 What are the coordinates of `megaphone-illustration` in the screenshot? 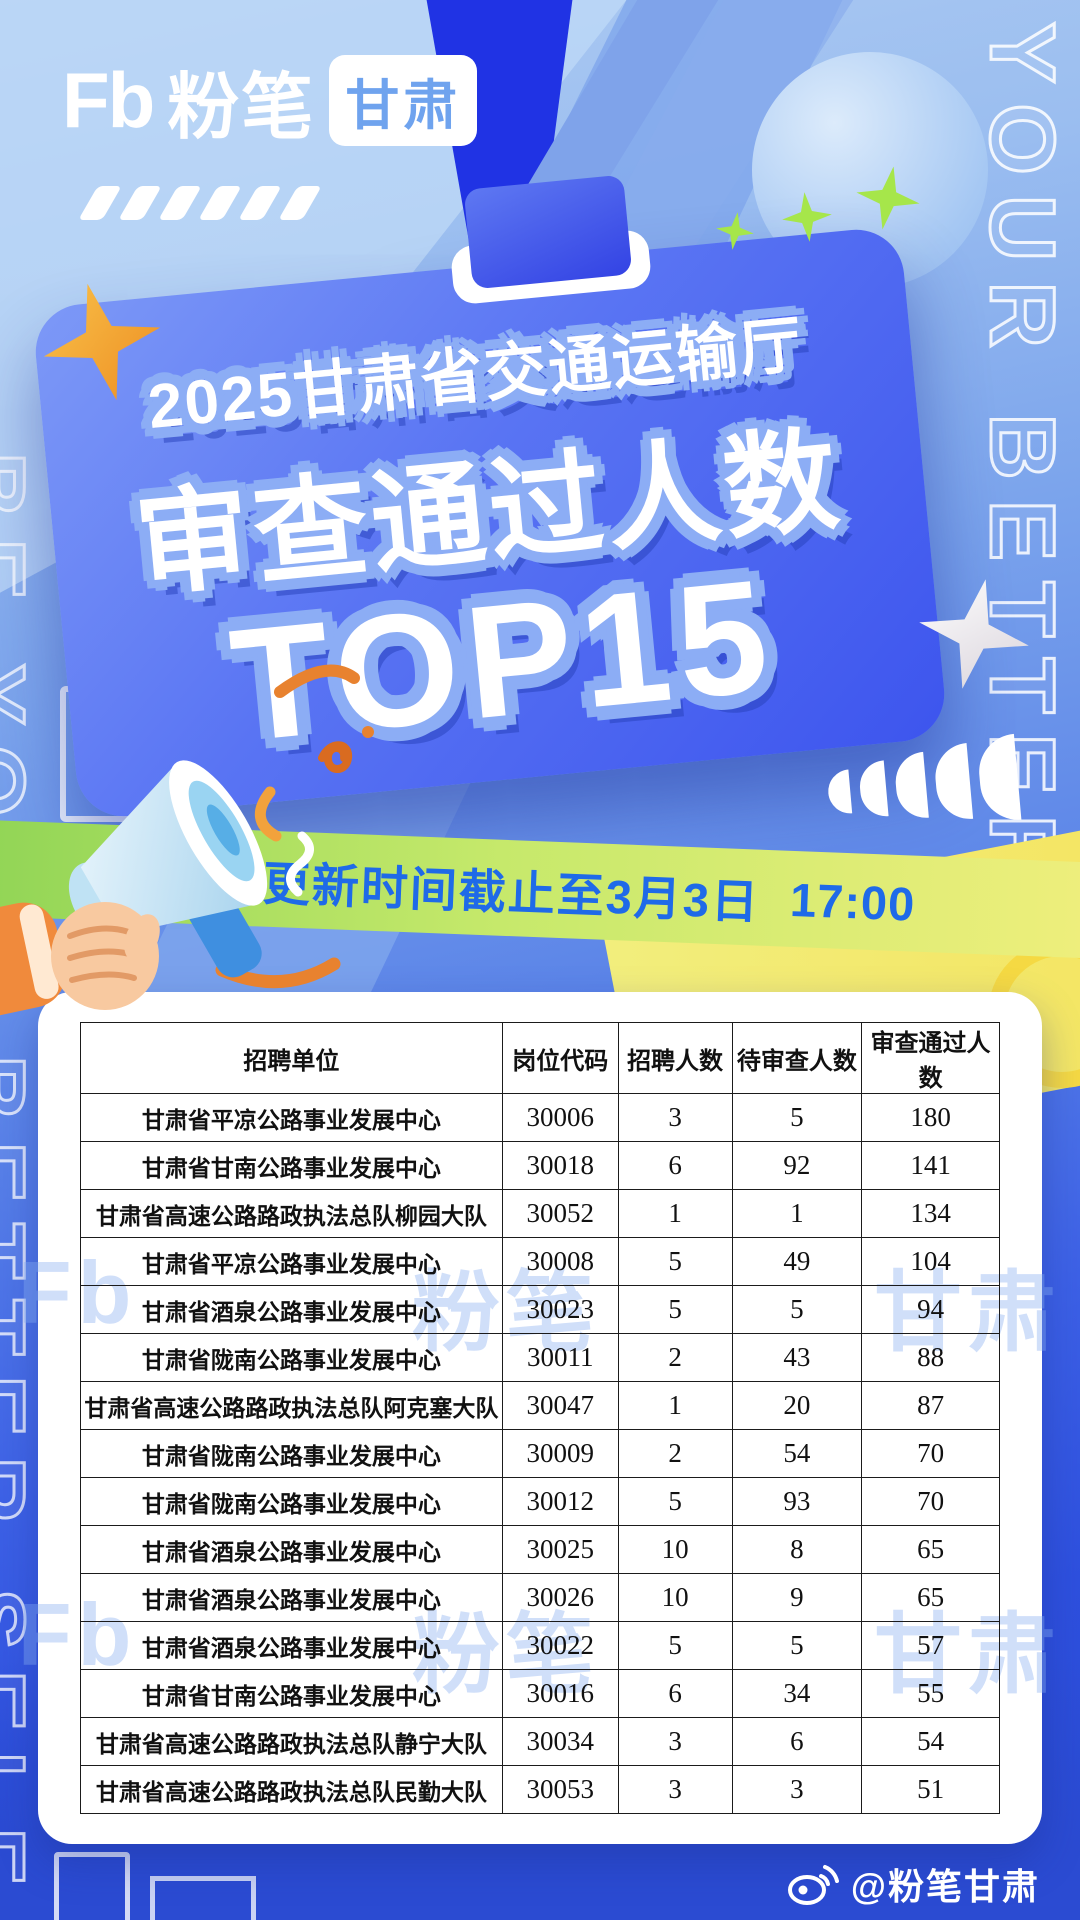 It's located at (187, 843).